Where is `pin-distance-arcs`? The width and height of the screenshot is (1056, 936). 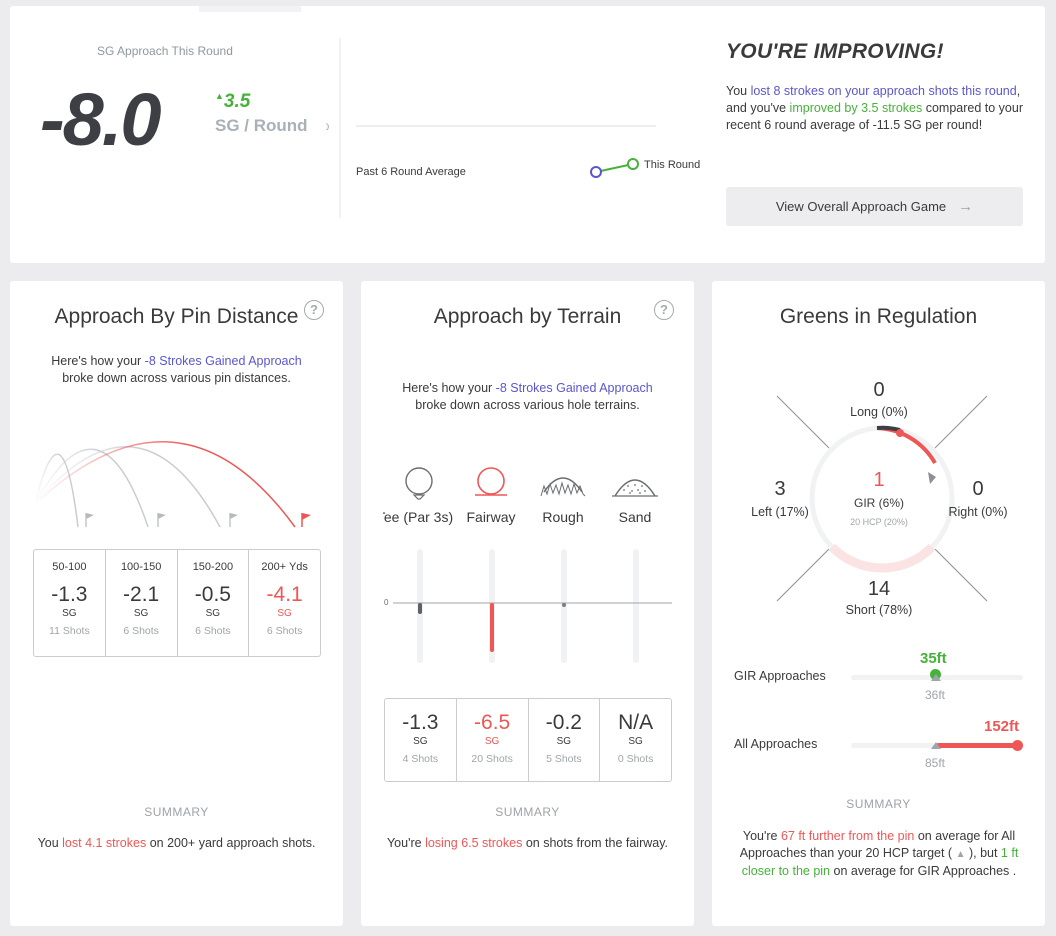
pin-distance-arcs is located at coordinates (172, 484).